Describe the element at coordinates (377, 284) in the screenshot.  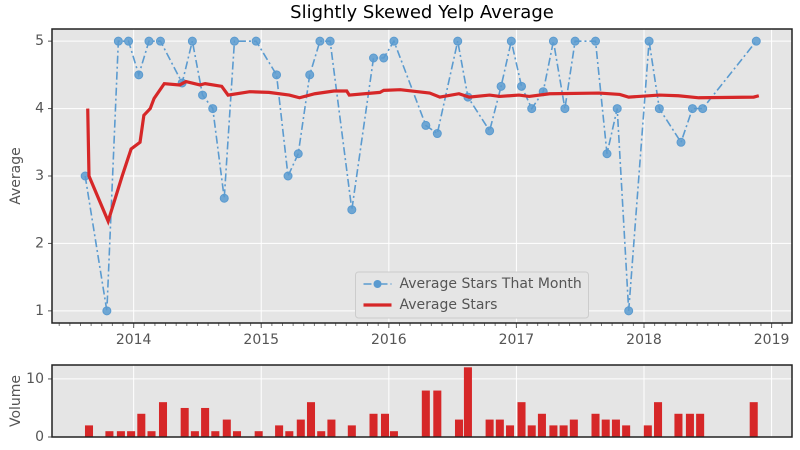
I see `legend-marker` at that location.